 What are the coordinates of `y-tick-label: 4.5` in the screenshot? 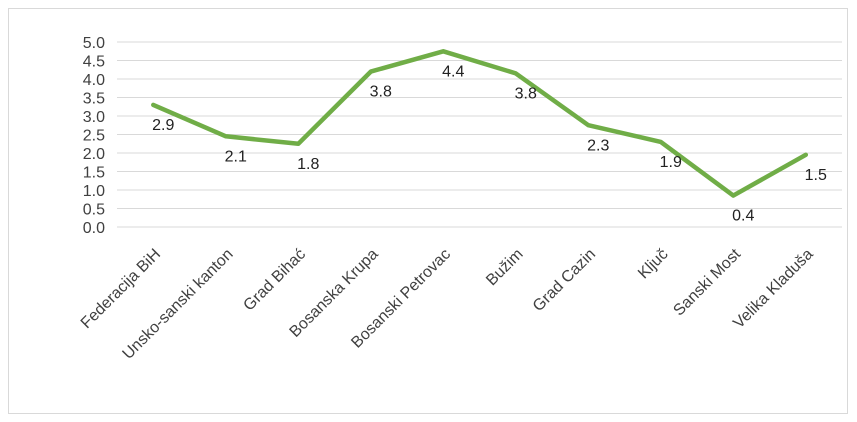 It's located at (94, 62).